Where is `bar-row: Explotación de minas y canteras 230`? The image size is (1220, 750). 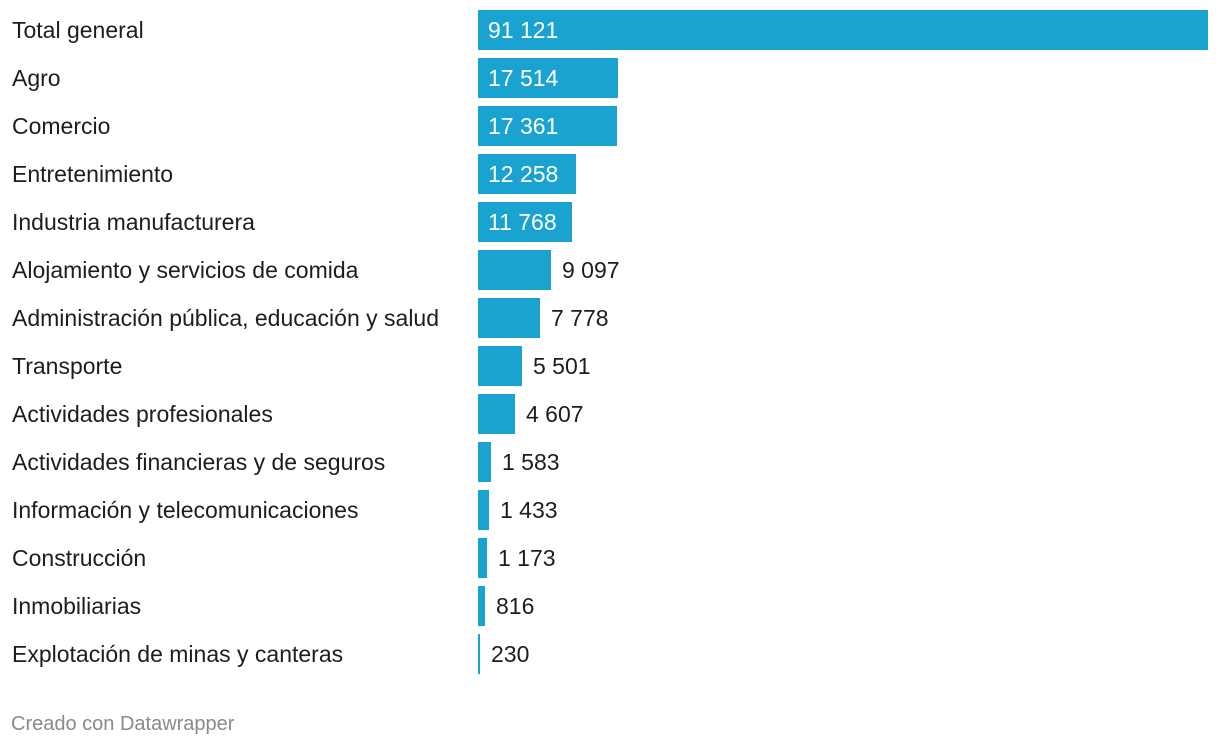
bar-row: Explotación de minas y canteras 230 is located at coordinates (610, 654).